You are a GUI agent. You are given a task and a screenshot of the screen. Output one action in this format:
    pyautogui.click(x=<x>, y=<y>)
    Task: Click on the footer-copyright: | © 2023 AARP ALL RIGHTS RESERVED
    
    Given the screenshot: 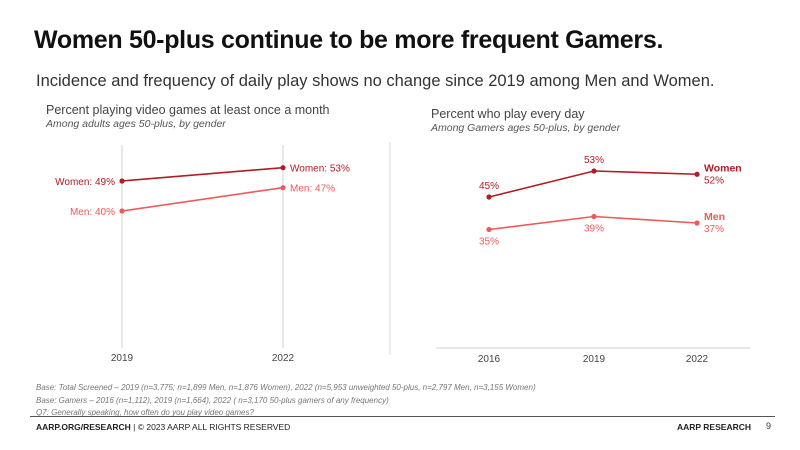 What is the action you would take?
    pyautogui.click(x=210, y=427)
    